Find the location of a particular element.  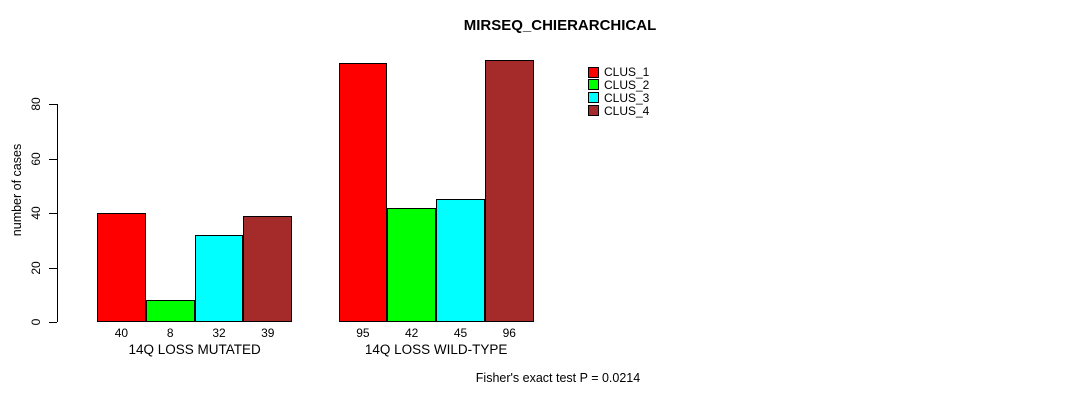

bar-clus_2-group1 is located at coordinates (170, 311).